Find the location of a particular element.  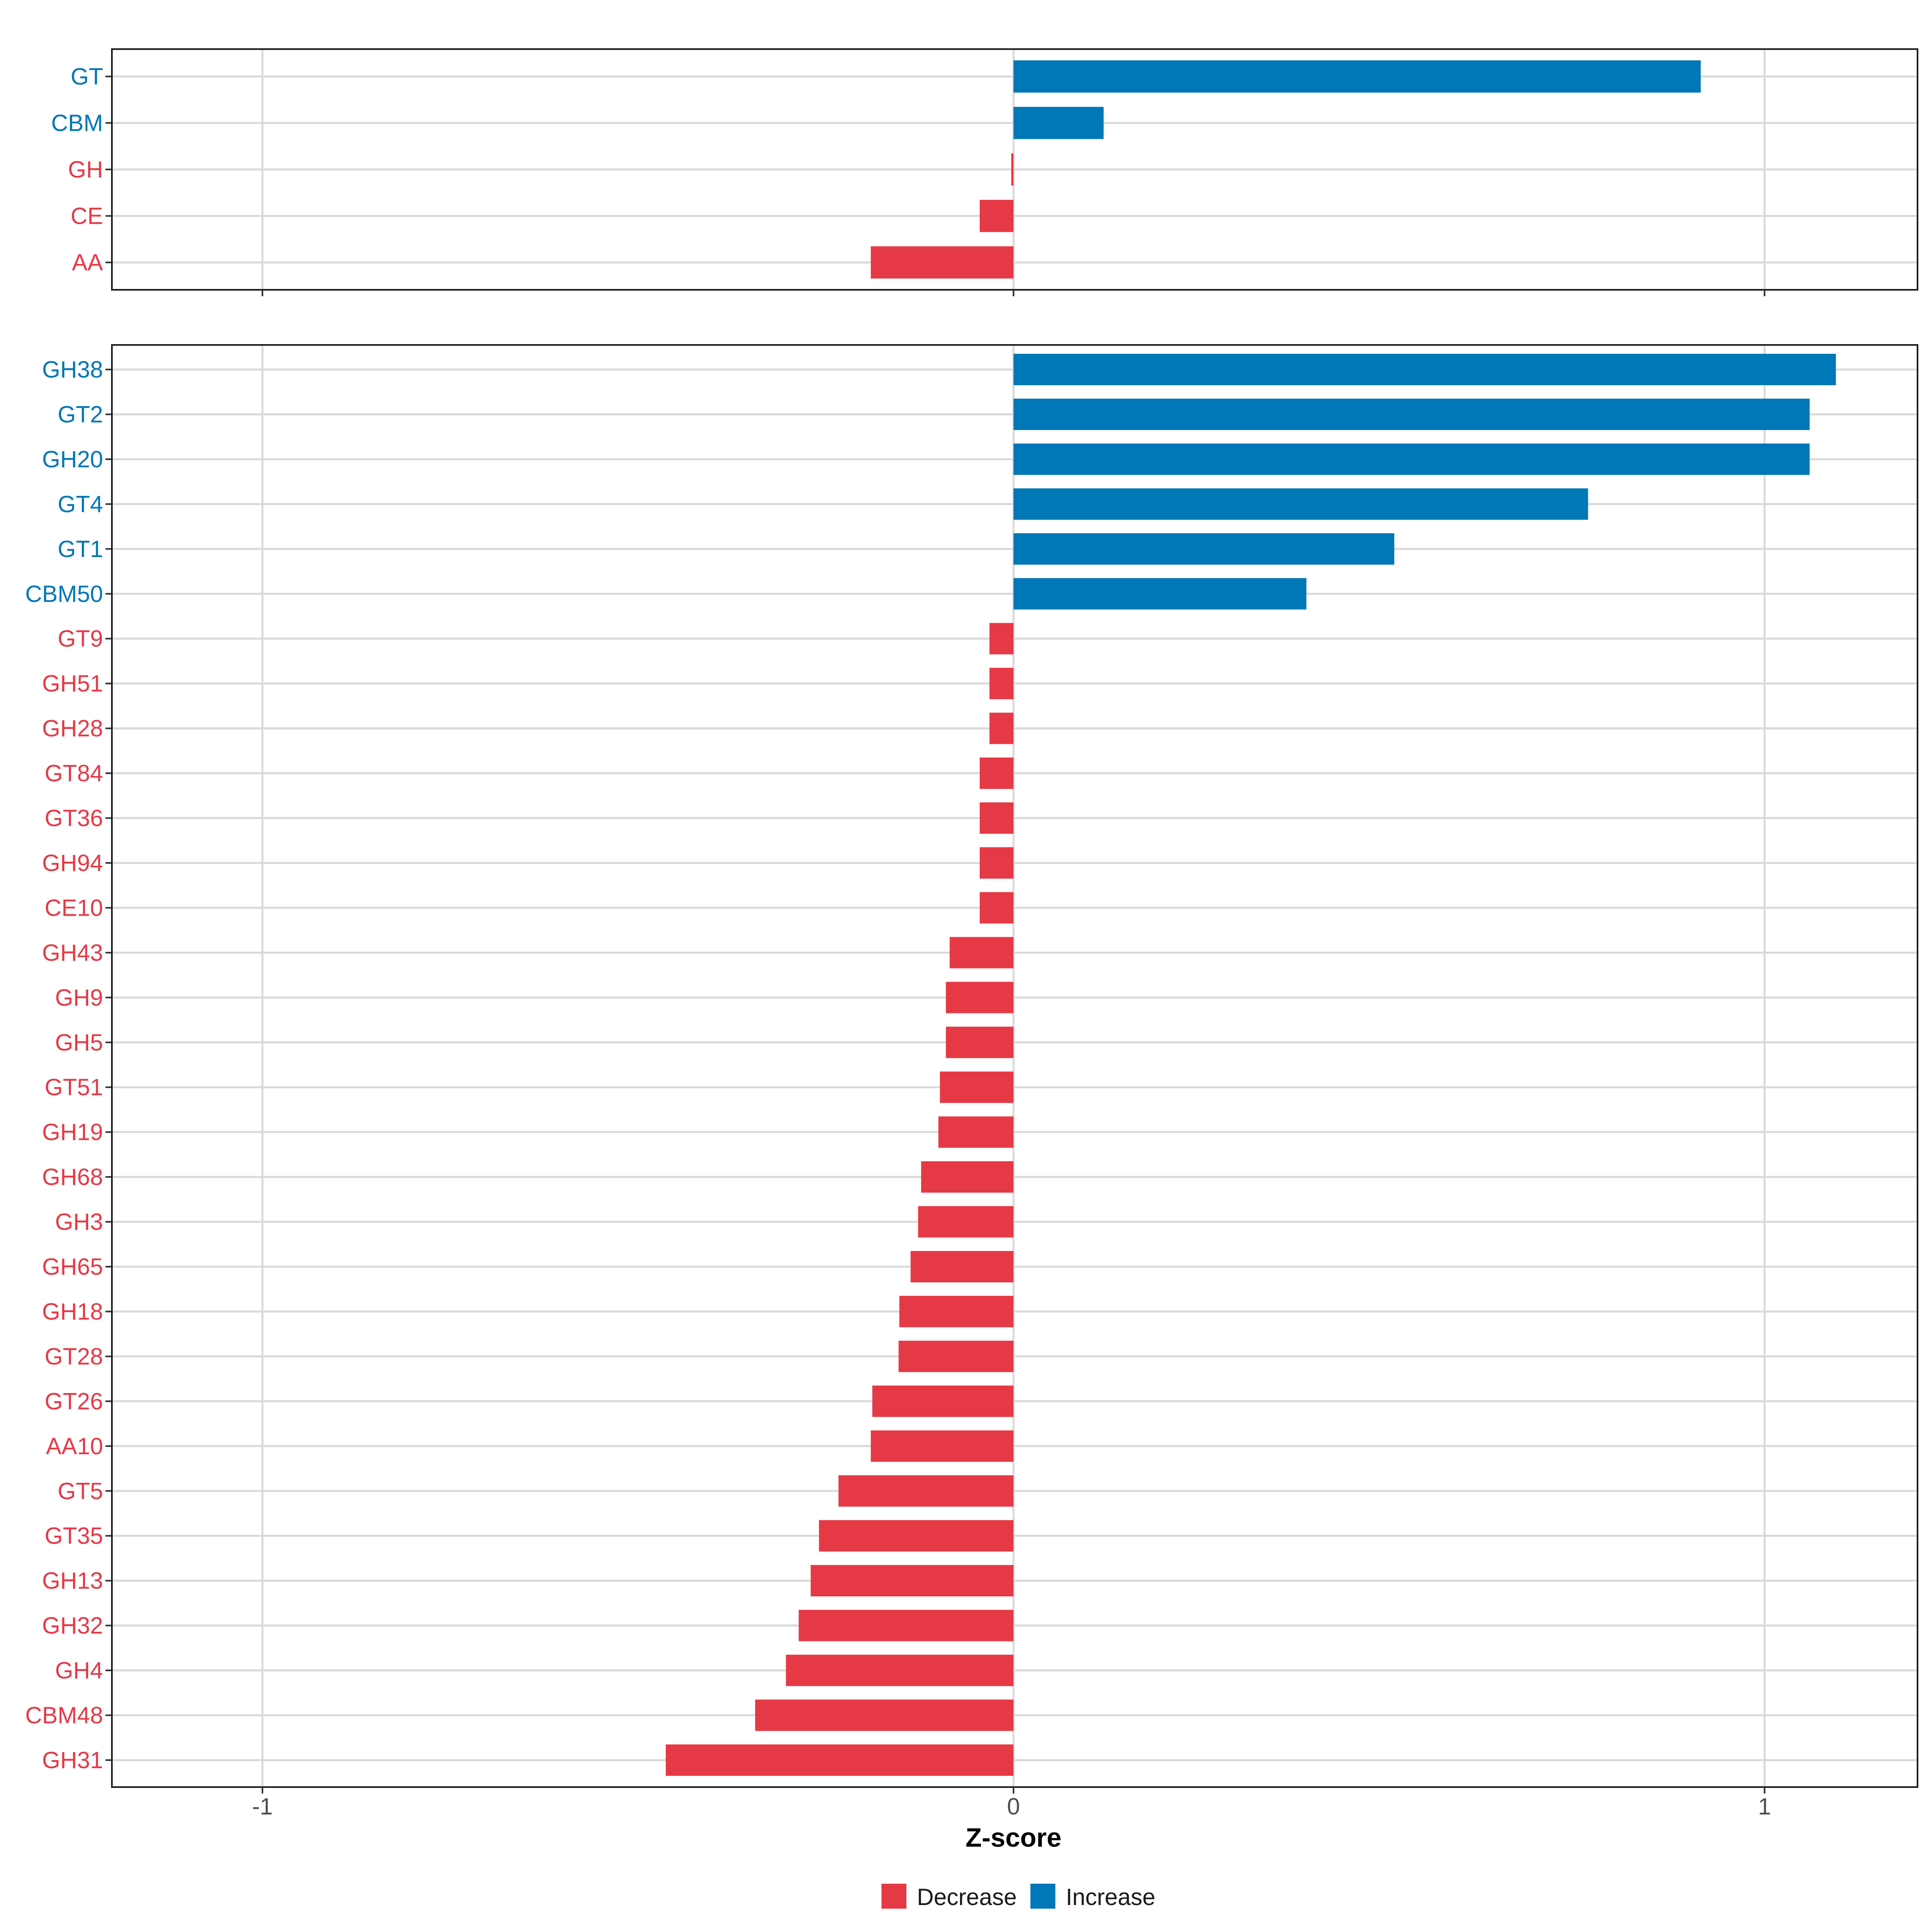

bar-gh43 is located at coordinates (981, 952).